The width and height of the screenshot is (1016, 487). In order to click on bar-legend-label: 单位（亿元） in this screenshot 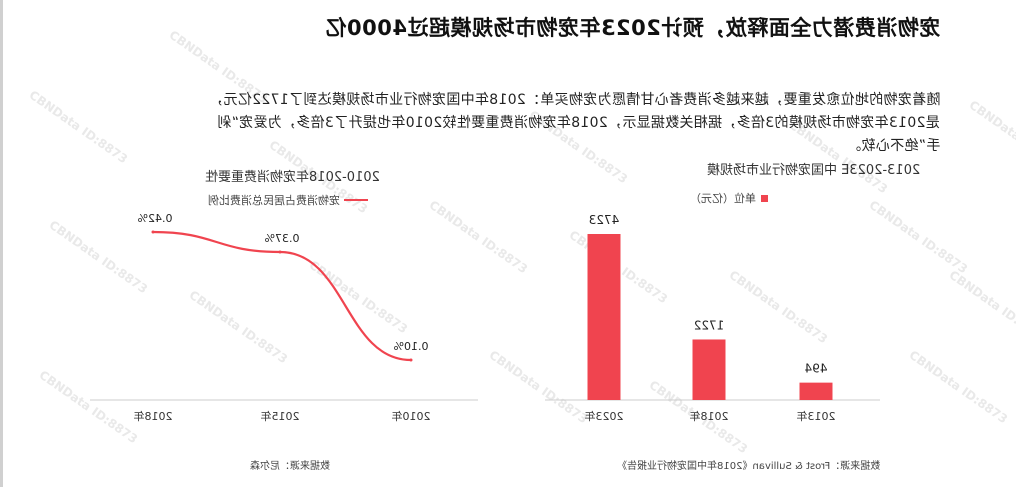, I will do `click(723, 198)`.